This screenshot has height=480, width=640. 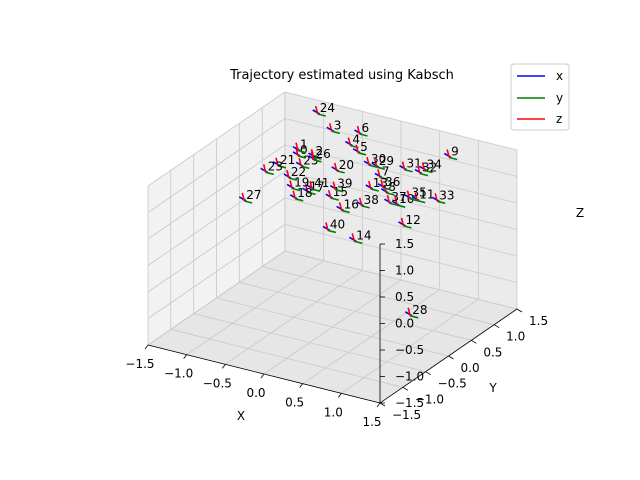 What do you see at coordinates (371, 422) in the screenshot?
I see `x-tick-label: 1.5` at bounding box center [371, 422].